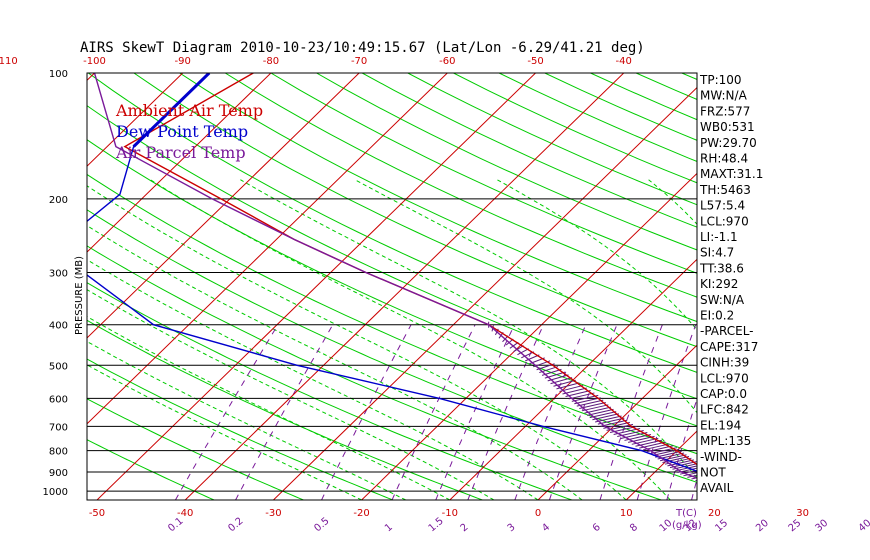  What do you see at coordinates (717, 253) in the screenshot?
I see `index-entry: SI:4.7` at bounding box center [717, 253].